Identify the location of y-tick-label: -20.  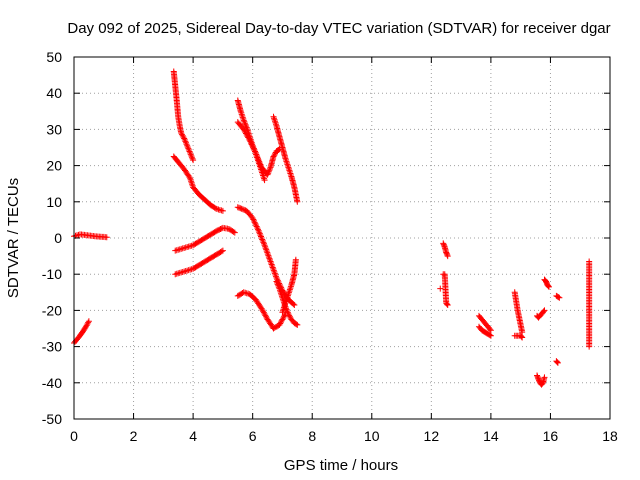
(52, 310).